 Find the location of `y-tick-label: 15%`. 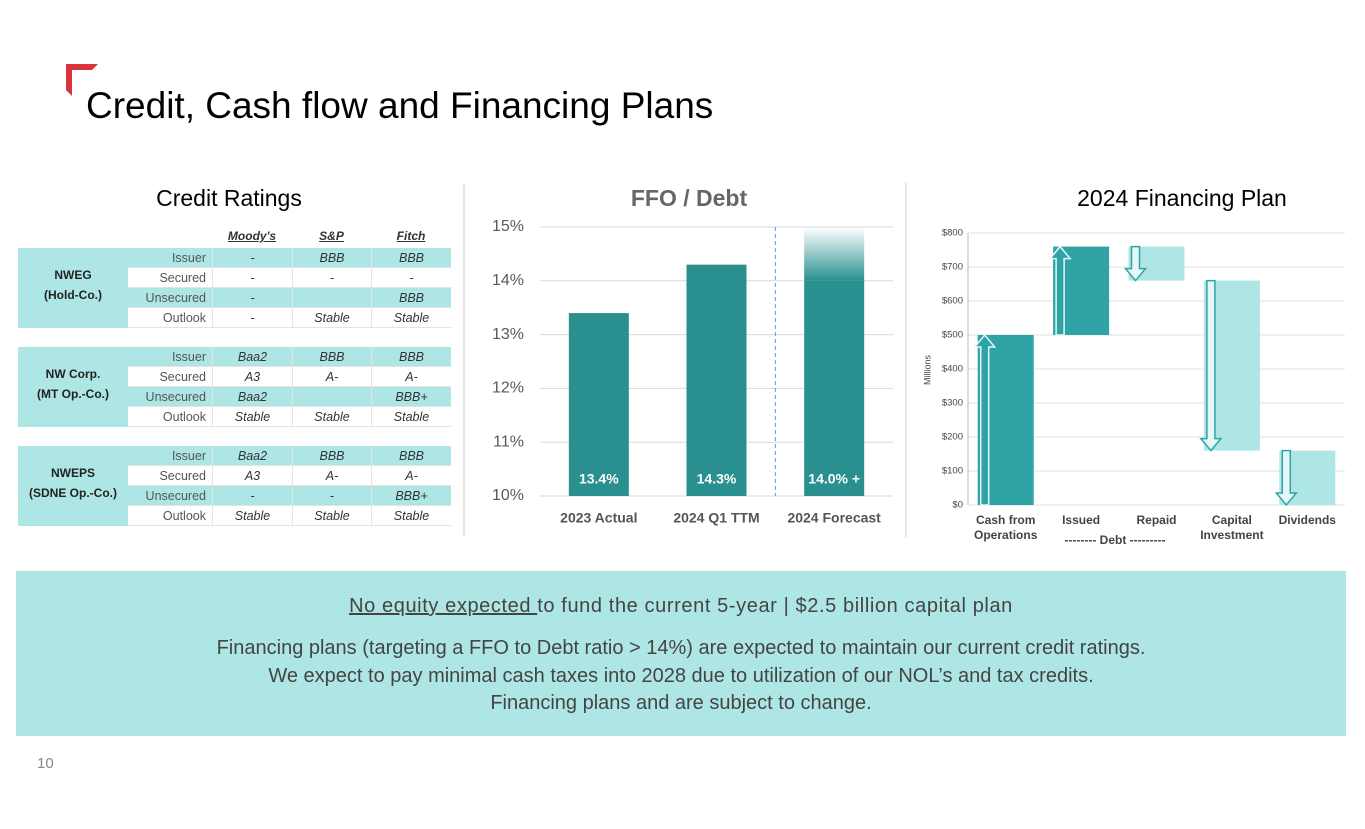

y-tick-label: 15% is located at coordinates (508, 226).